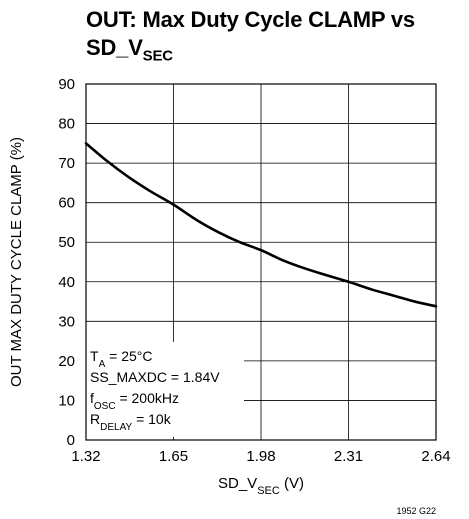 The width and height of the screenshot is (469, 519). What do you see at coordinates (435, 456) in the screenshot?
I see `x-tick-label-4: 2.64` at bounding box center [435, 456].